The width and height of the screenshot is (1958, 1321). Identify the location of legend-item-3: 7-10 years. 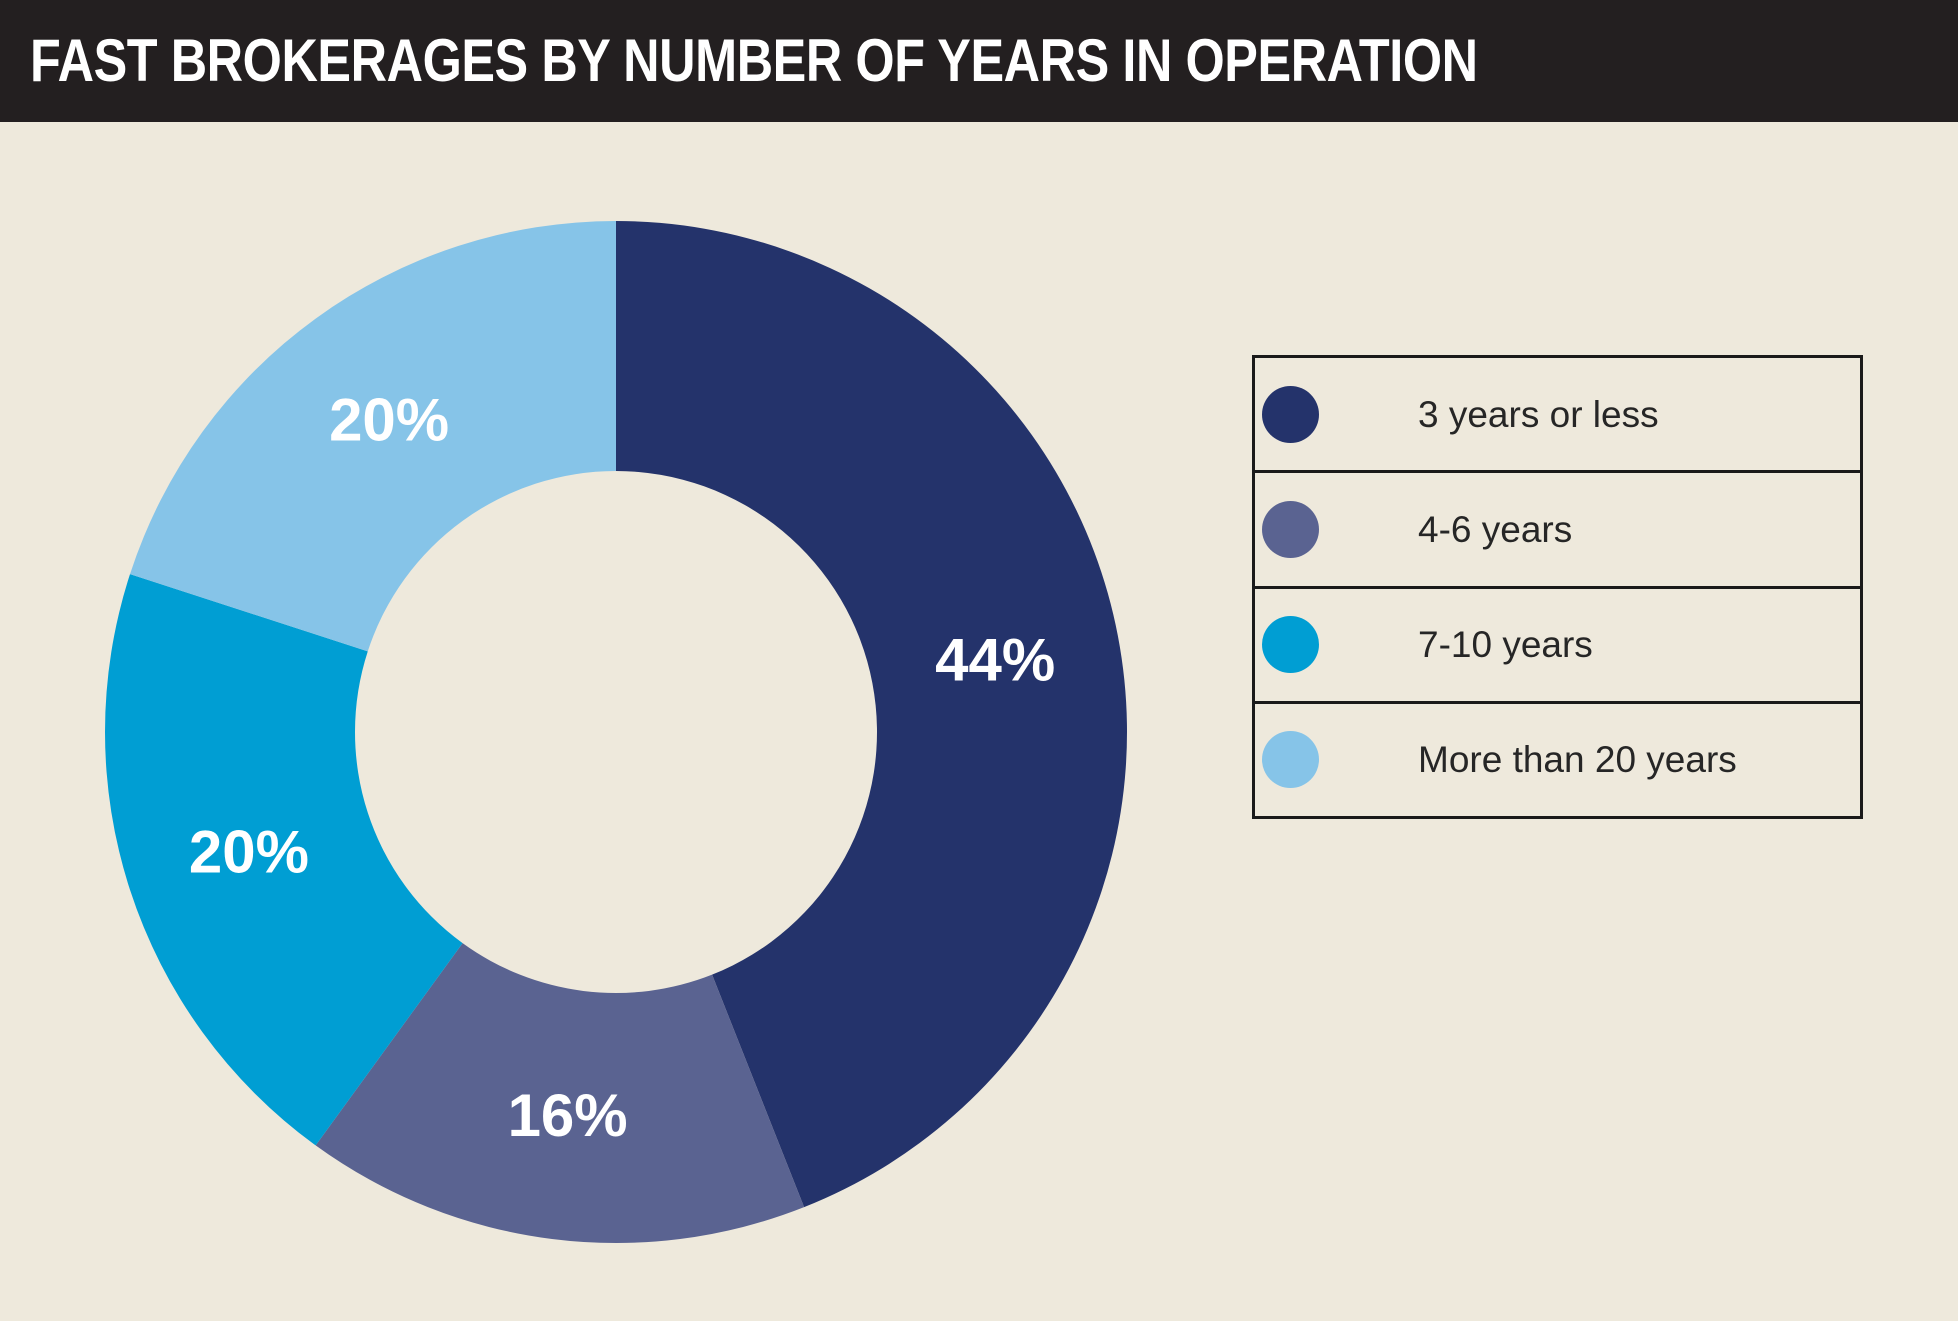
(1557, 643).